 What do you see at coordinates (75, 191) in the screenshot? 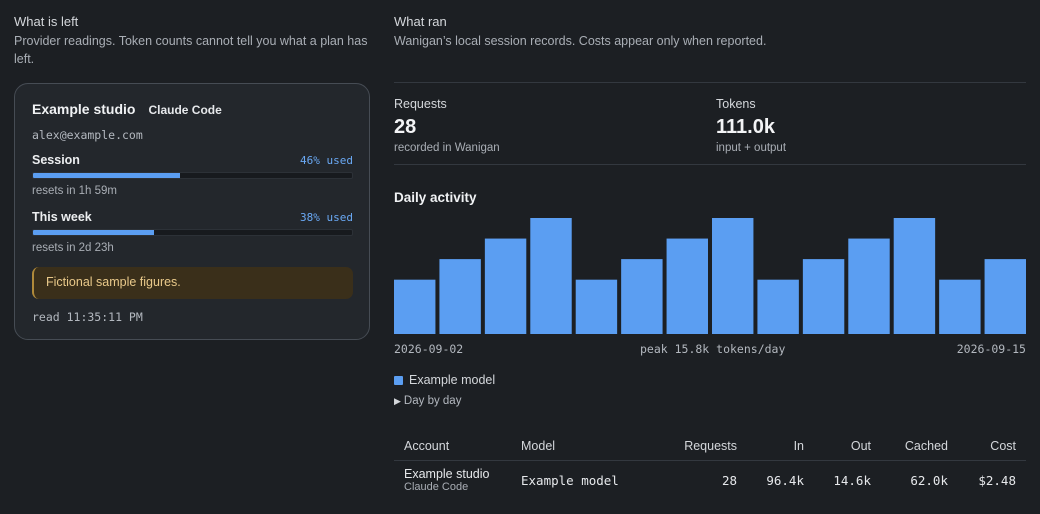
I see `meter-reset: resets in 1h 59m` at bounding box center [75, 191].